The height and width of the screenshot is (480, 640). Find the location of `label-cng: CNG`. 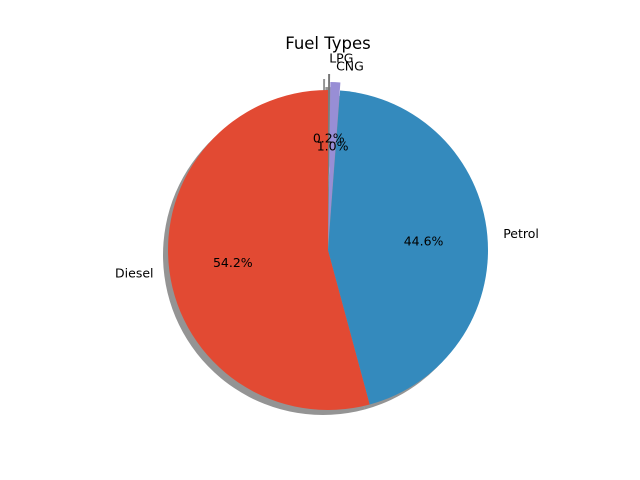

label-cng: CNG is located at coordinates (350, 66).